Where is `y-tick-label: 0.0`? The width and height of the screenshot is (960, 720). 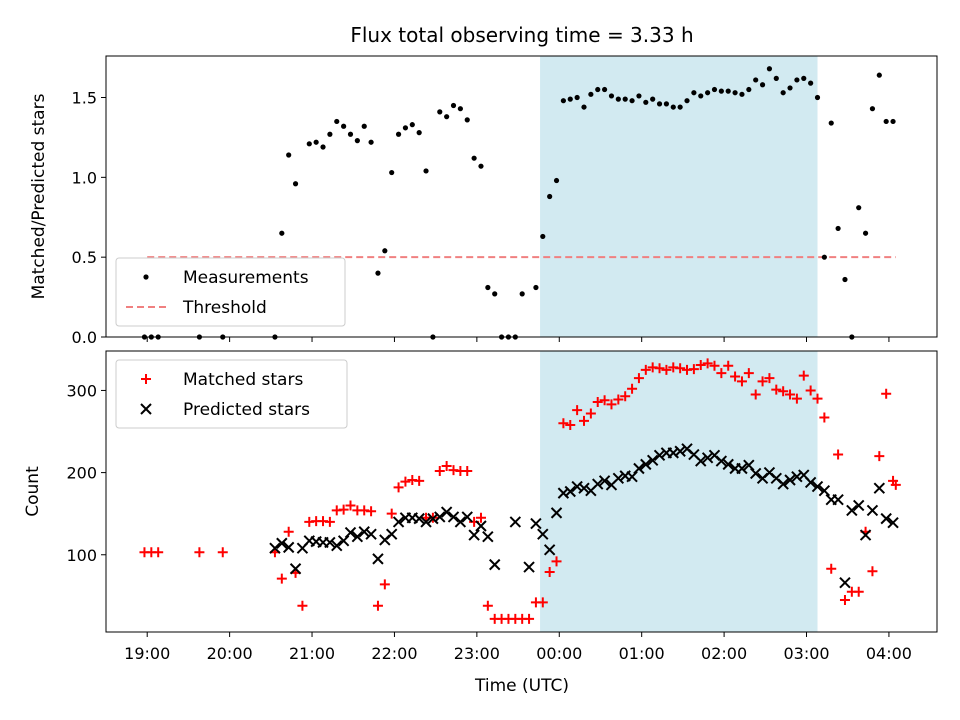
y-tick-label: 0.0 is located at coordinates (84, 337).